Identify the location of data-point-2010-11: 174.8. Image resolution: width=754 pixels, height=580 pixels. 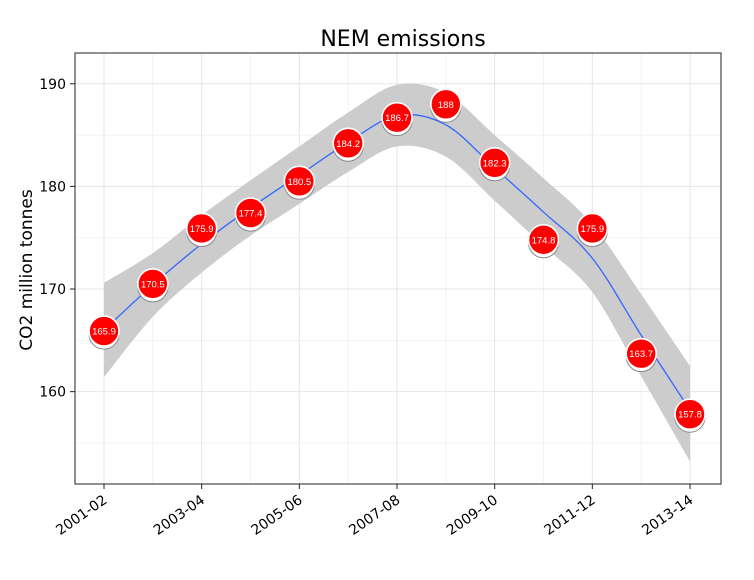
(543, 241).